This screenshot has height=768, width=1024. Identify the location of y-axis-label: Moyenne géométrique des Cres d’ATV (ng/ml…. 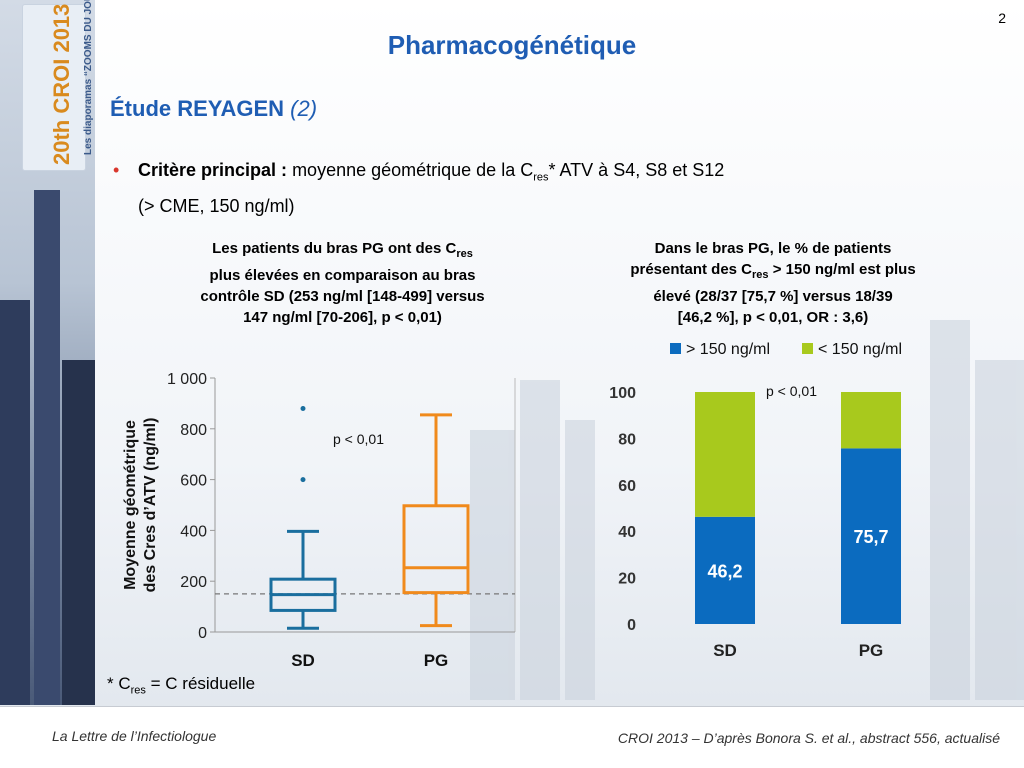
(140, 505).